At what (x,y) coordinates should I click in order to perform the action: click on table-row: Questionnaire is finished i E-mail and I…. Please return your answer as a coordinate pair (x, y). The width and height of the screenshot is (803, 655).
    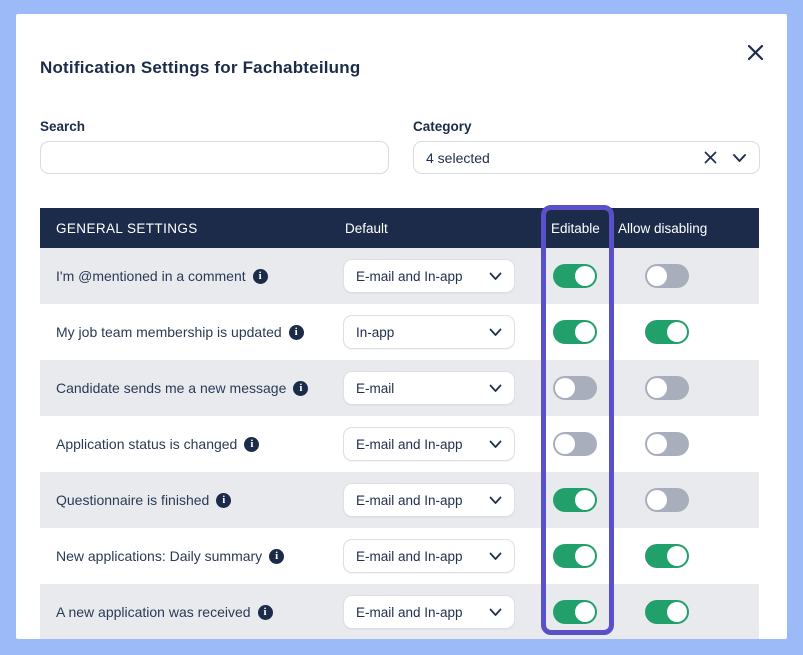
    Looking at the image, I should click on (399, 500).